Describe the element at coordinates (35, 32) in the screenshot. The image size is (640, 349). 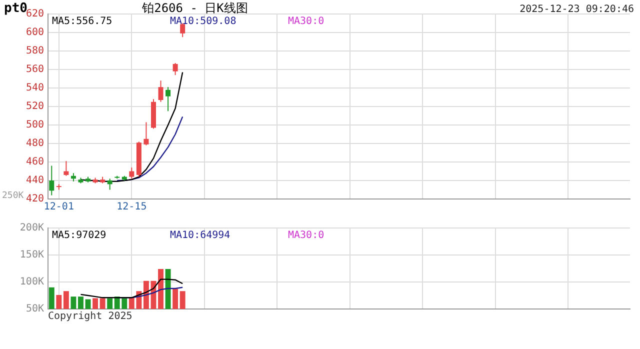
I see `y-tick-label: 600` at that location.